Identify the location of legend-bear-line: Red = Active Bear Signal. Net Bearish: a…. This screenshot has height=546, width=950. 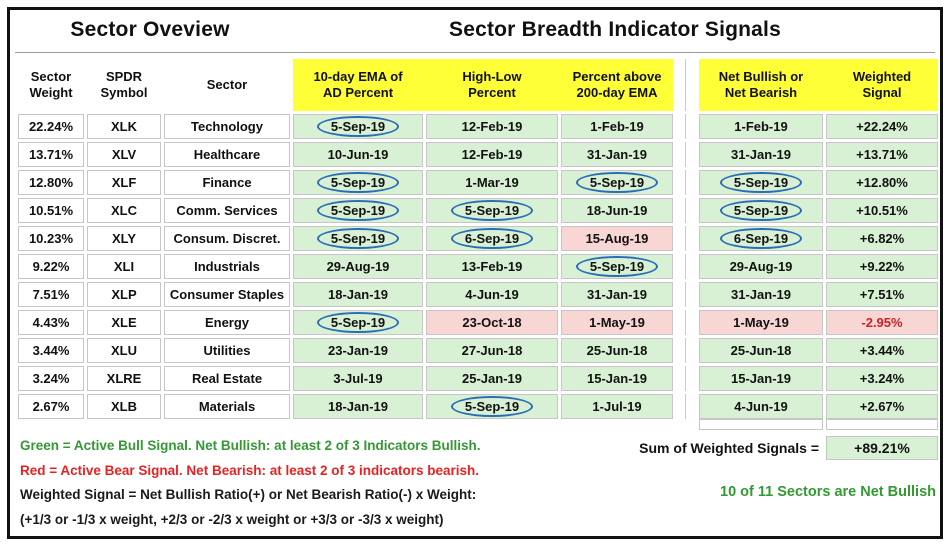
(250, 470).